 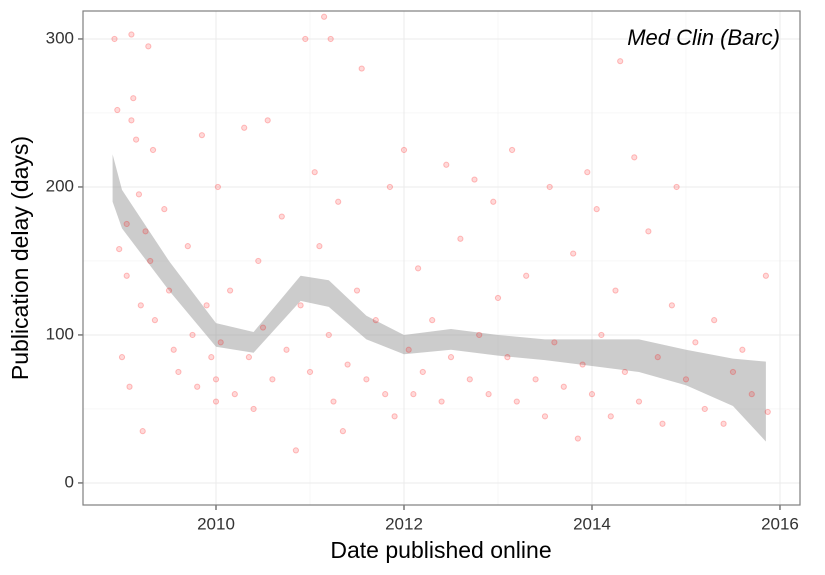 What do you see at coordinates (440, 550) in the screenshot?
I see `x-axis-title: Date published online` at bounding box center [440, 550].